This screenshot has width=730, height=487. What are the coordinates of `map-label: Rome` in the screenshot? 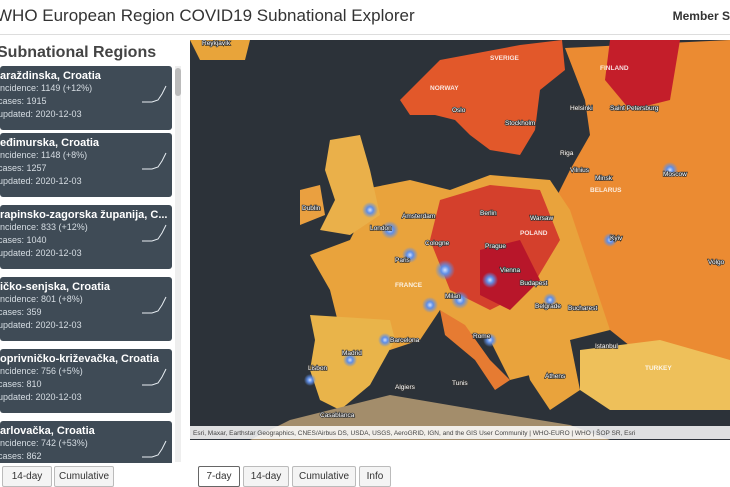 It's located at (482, 336).